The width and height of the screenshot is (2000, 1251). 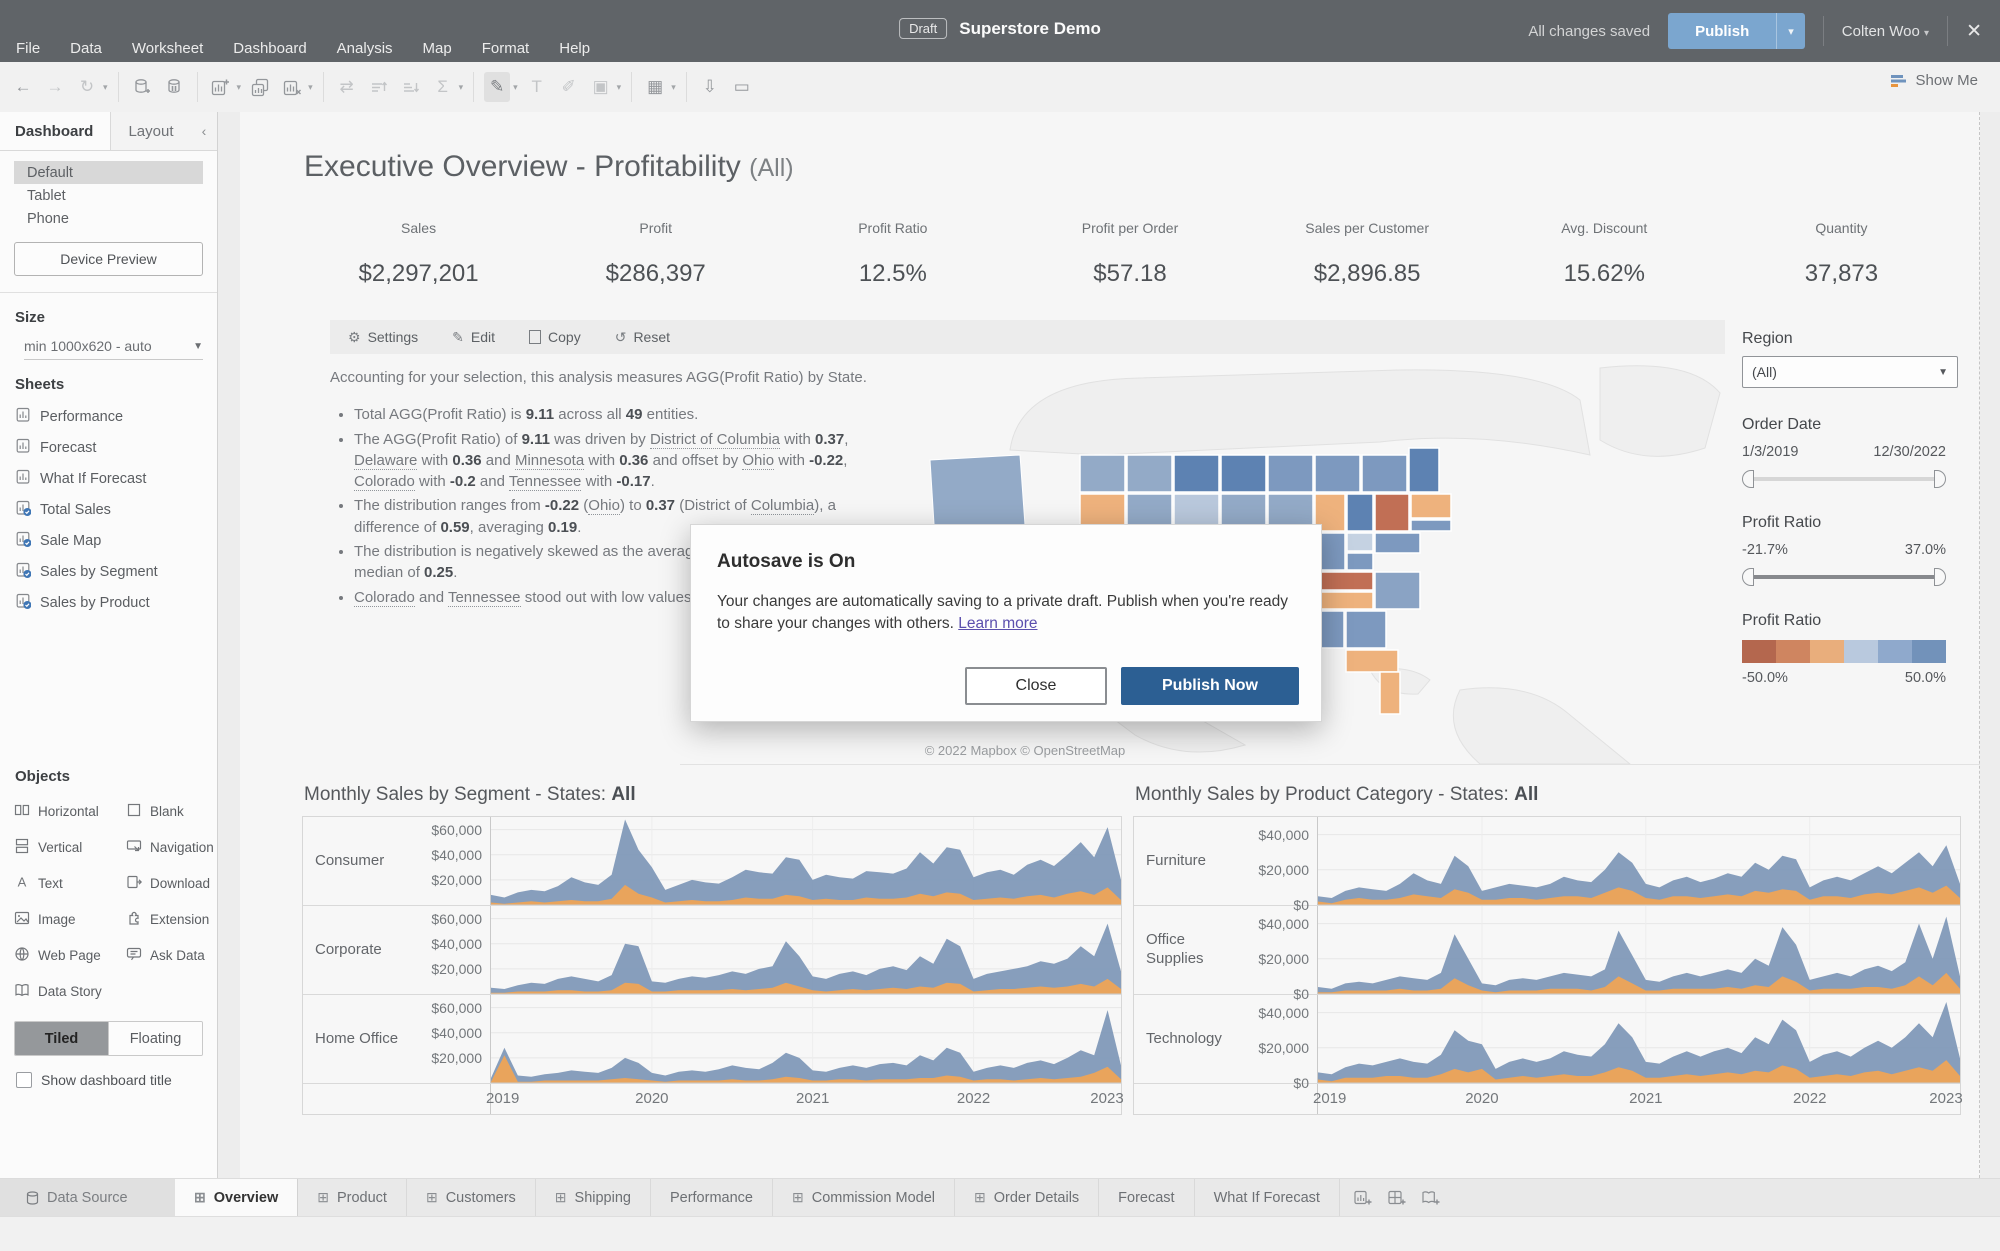 I want to click on order-date-slider, so click(x=1844, y=479).